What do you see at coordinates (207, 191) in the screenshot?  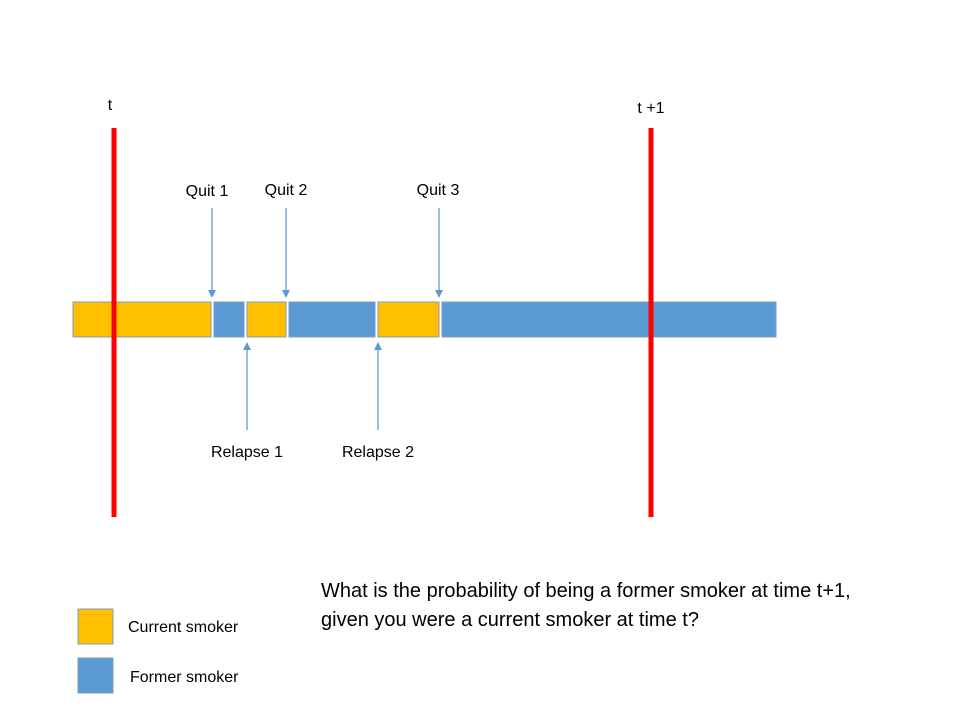 I see `quit-1-label: Quit 1` at bounding box center [207, 191].